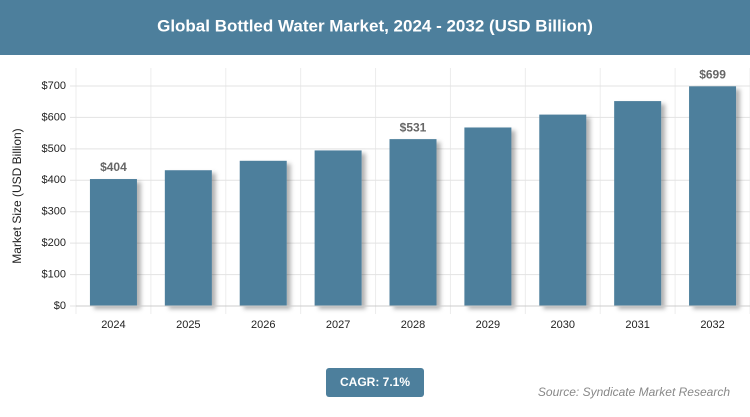 The image size is (750, 417). I want to click on x-tick-label: 2024, so click(113, 325).